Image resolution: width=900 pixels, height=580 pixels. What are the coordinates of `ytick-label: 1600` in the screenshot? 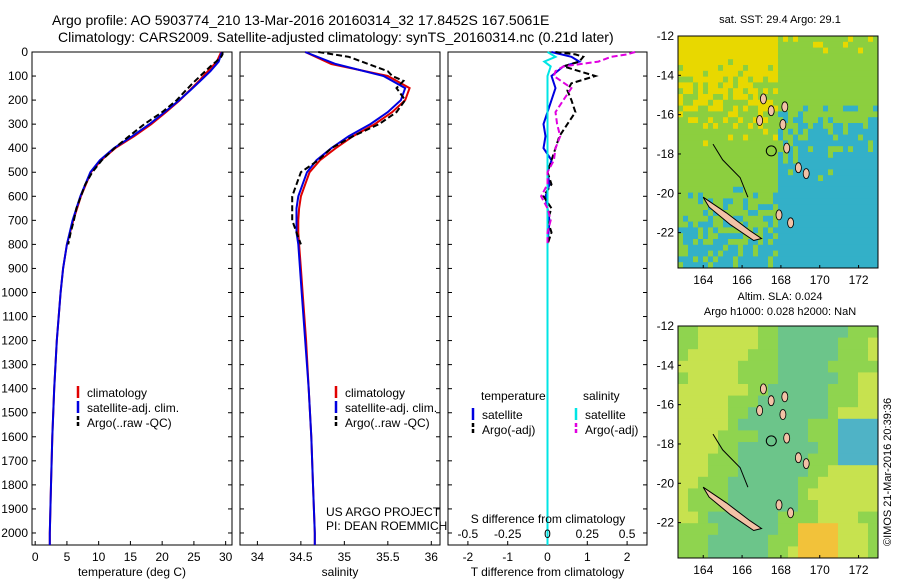 It's located at (14, 437).